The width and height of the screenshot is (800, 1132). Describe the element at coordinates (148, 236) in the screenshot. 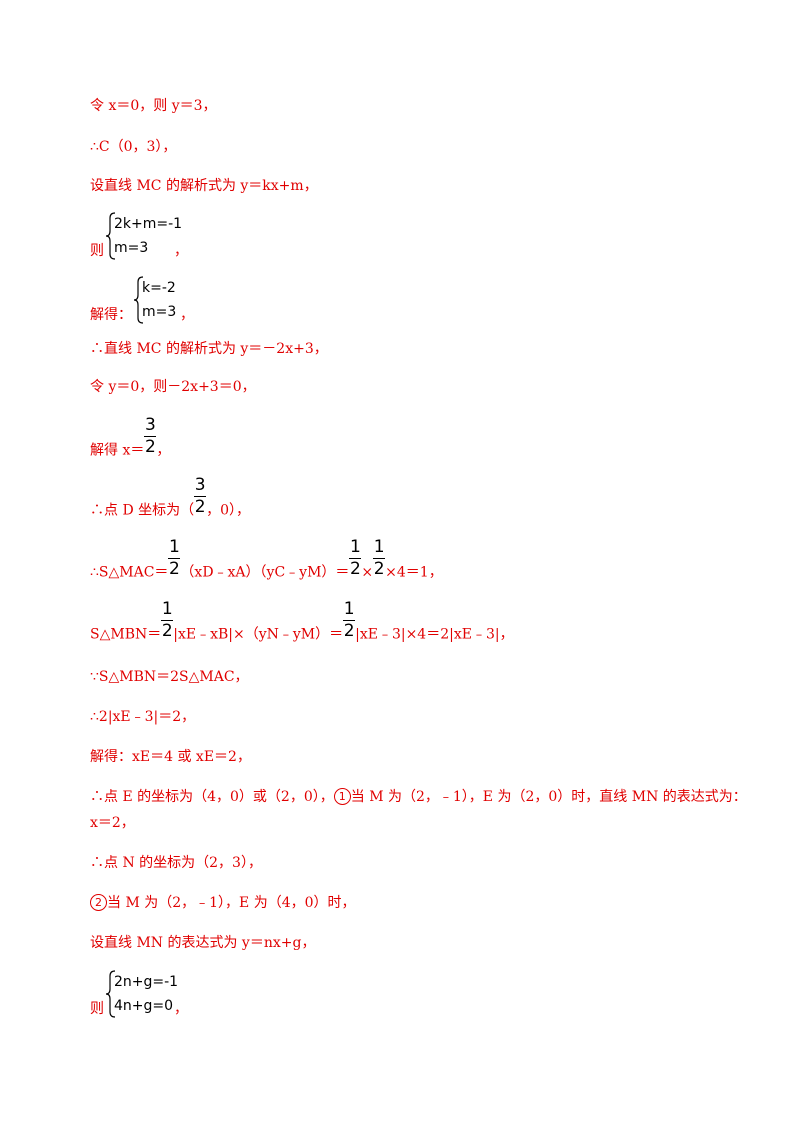

I see `system-rows: 2k+m=-1 m=3` at that location.